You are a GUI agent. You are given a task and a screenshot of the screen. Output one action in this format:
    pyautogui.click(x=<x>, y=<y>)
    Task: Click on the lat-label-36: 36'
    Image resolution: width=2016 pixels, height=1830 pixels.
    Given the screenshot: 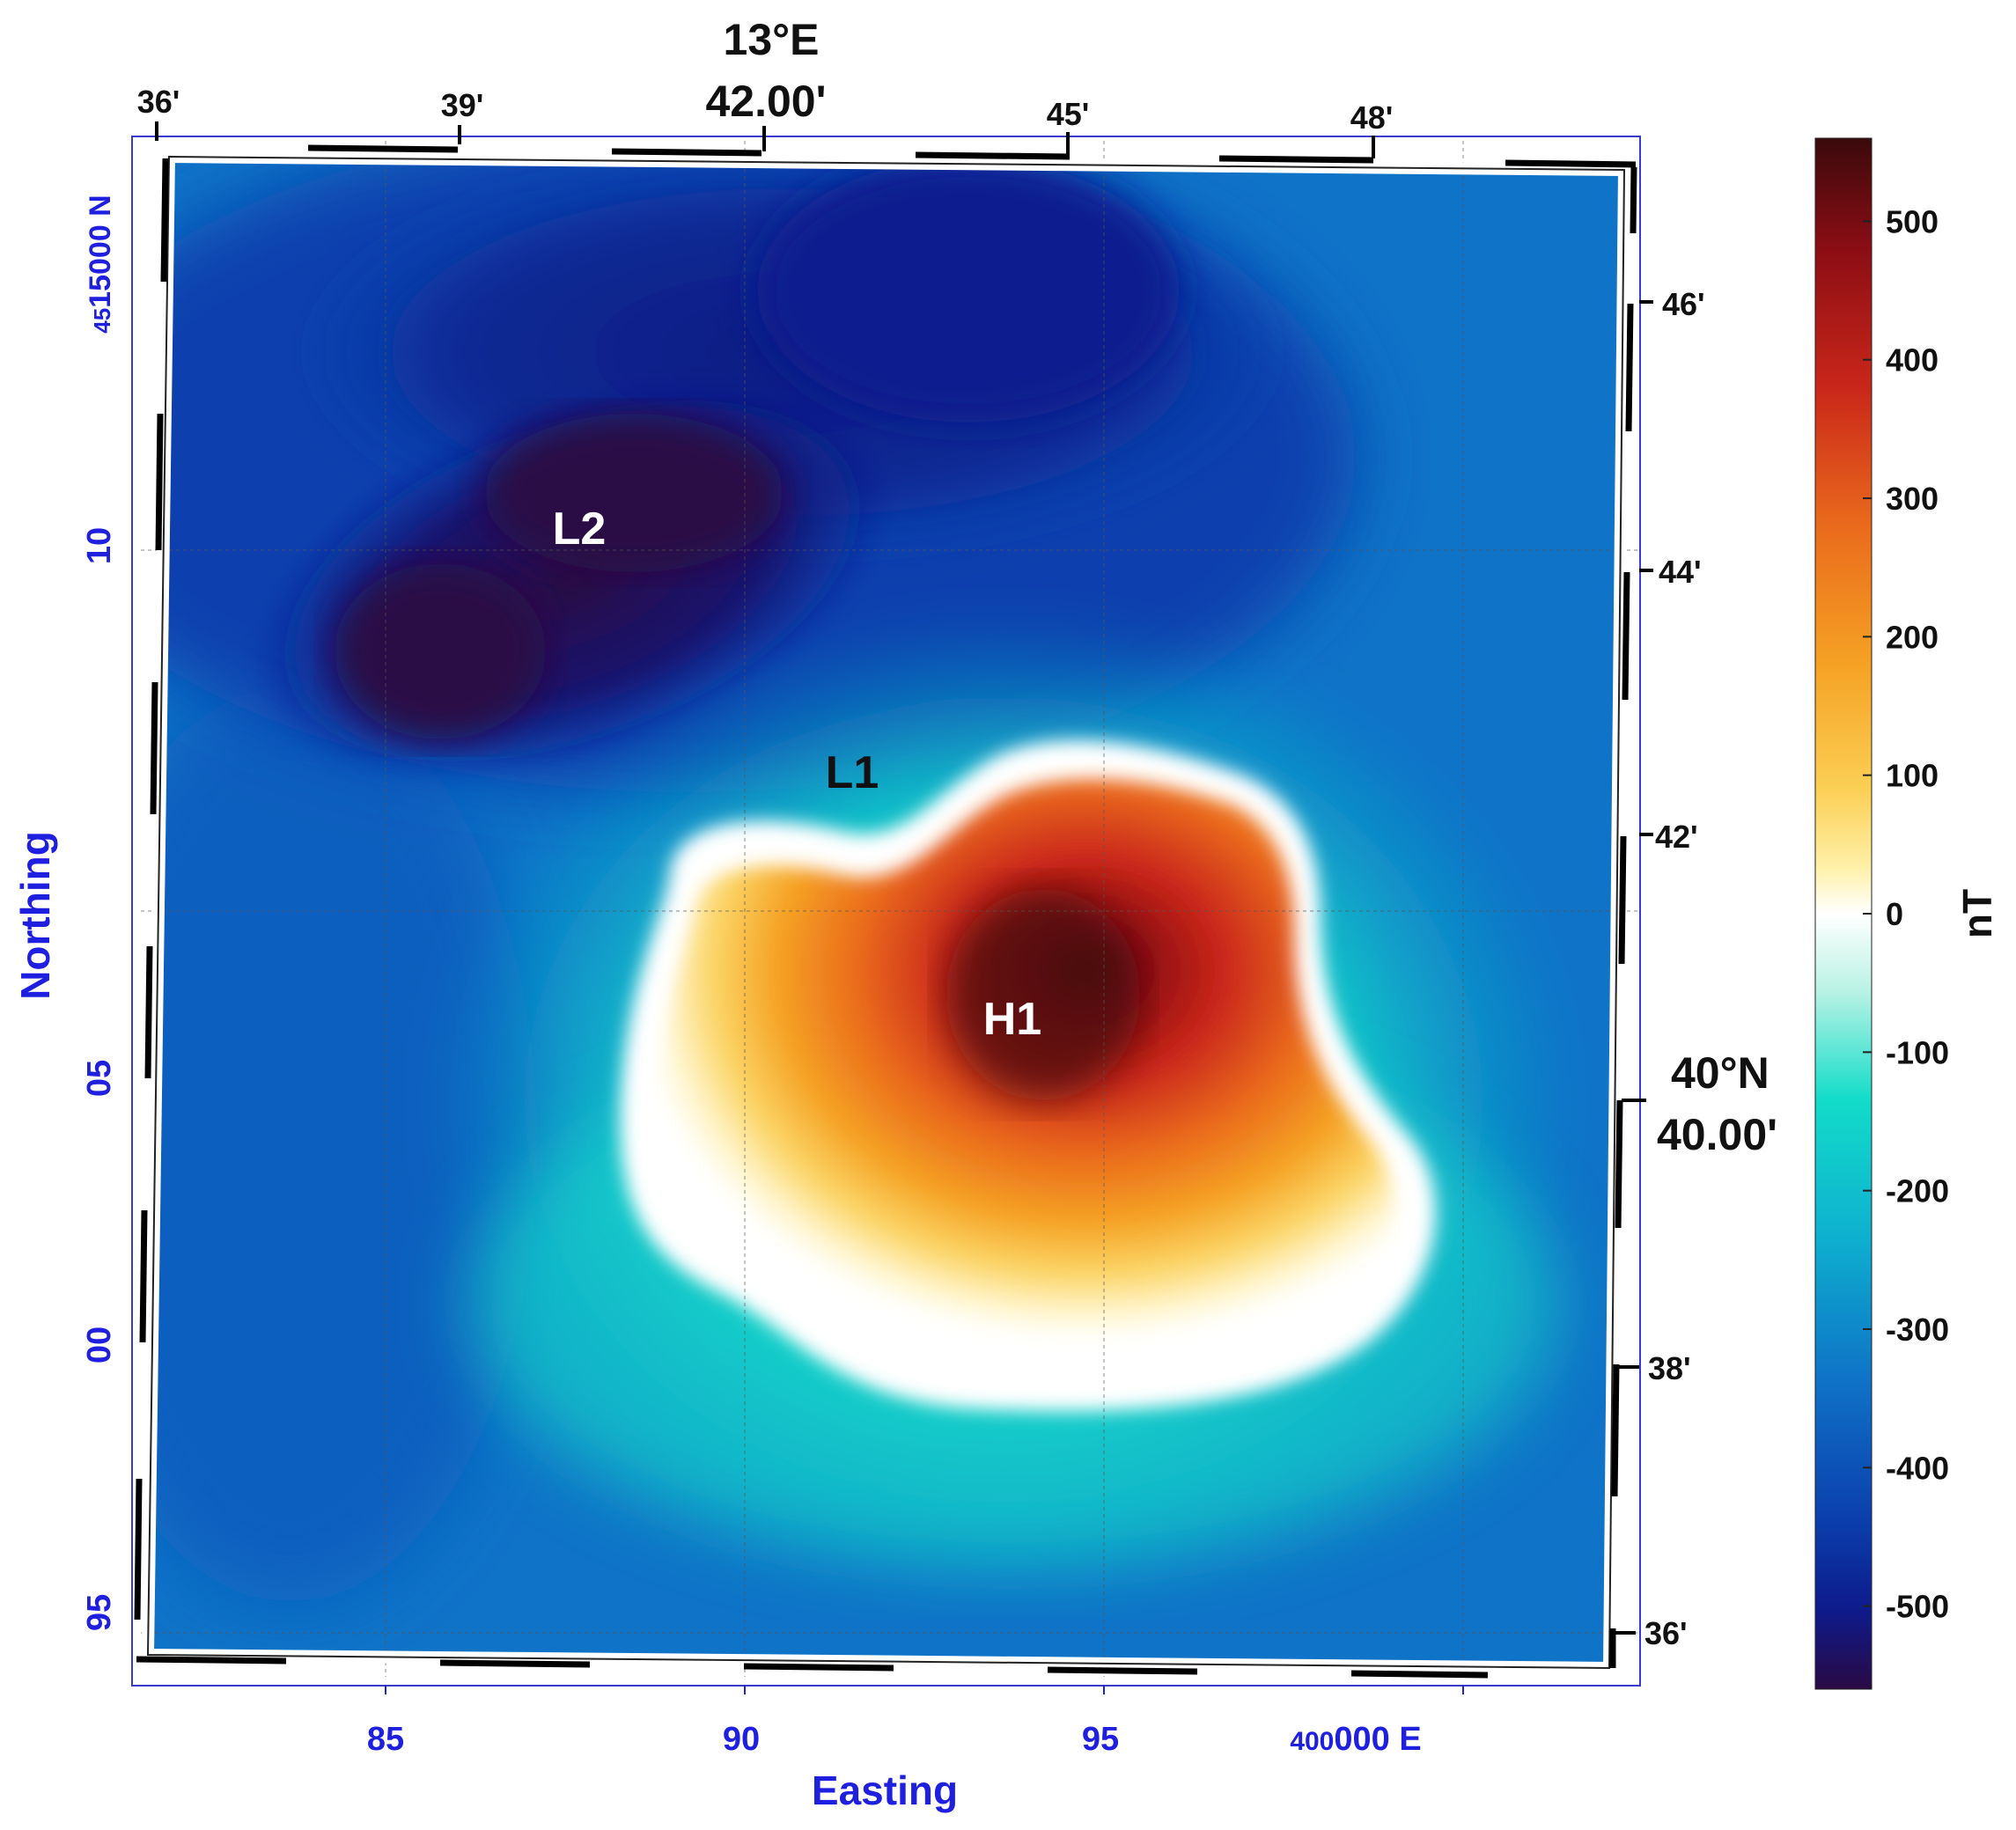 What is the action you would take?
    pyautogui.click(x=1666, y=1633)
    